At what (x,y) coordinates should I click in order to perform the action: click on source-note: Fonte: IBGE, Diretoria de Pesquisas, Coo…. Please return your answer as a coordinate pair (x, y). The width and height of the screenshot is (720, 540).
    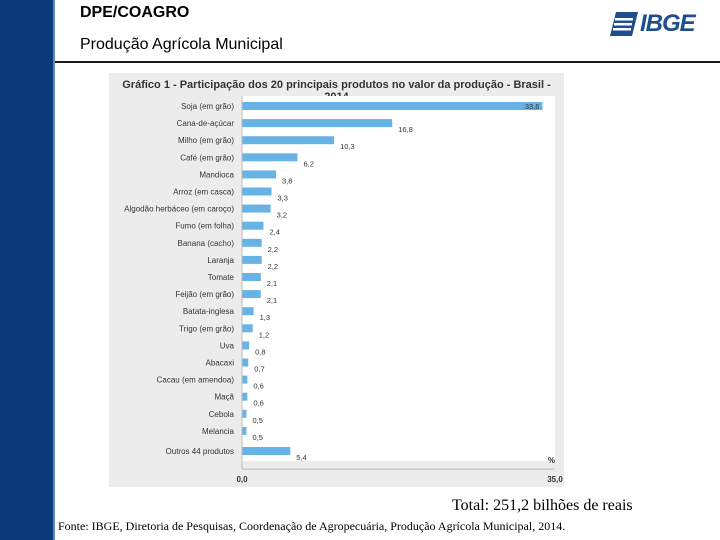
    Looking at the image, I should click on (312, 526).